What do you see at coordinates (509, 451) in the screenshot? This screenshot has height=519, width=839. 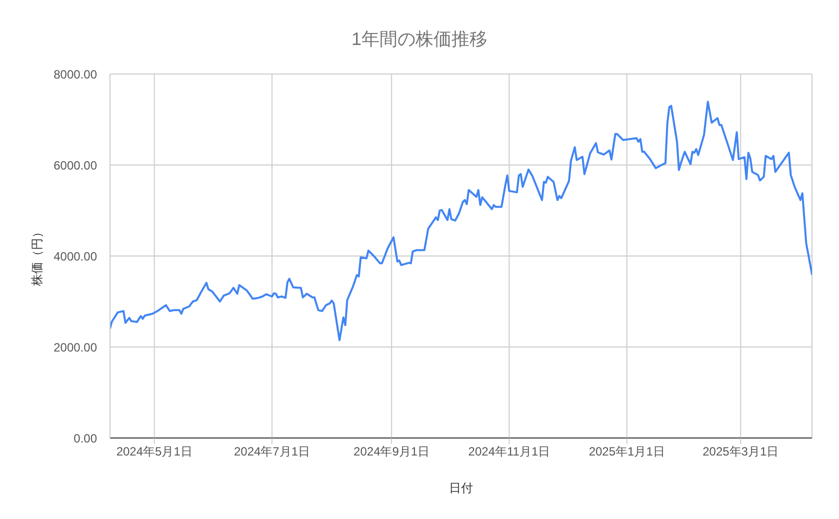 I see `x-tick-label: 2024年11月1日` at bounding box center [509, 451].